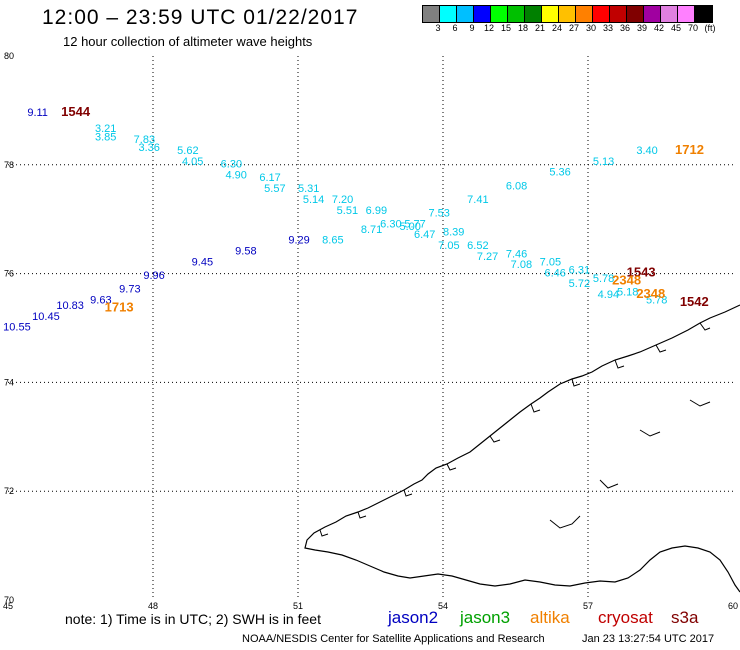 The width and height of the screenshot is (740, 650). Describe the element at coordinates (414, 224) in the screenshot. I see `wave-height-value: 5.77` at that location.